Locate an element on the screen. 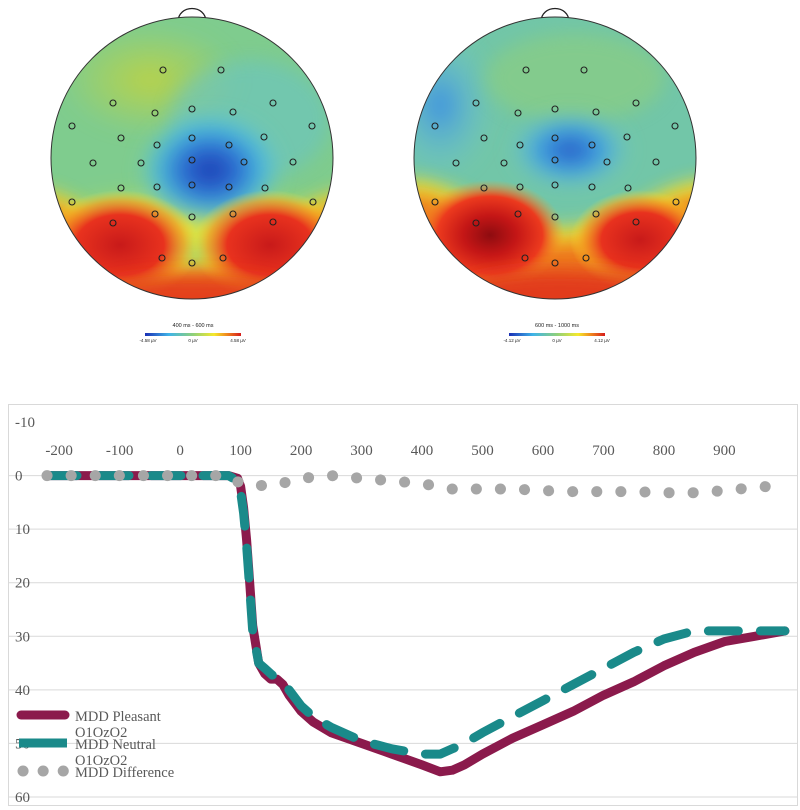  y-tick-label: 40 is located at coordinates (22, 691).